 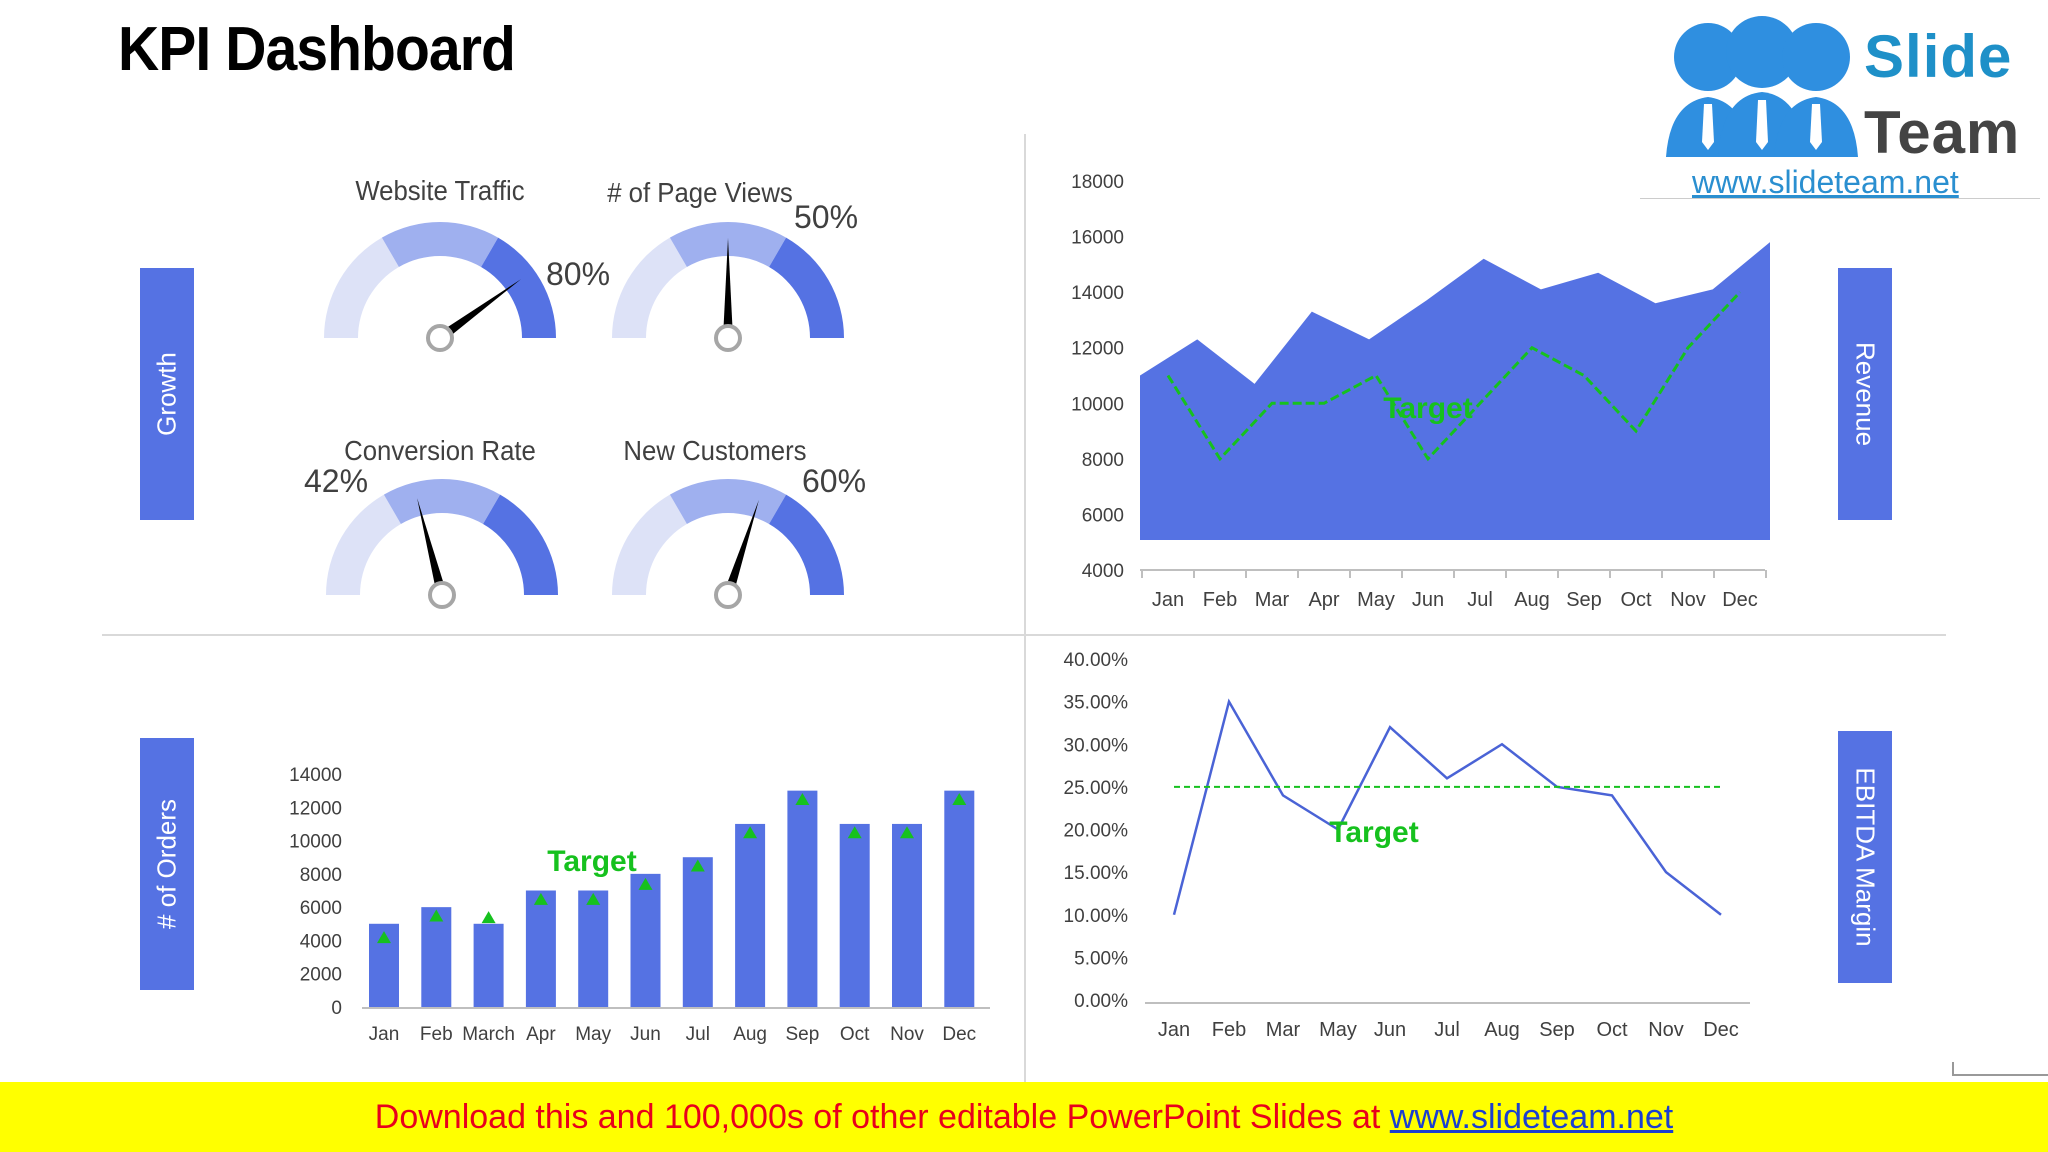 I want to click on orders-label: # of Orders, so click(x=167, y=864).